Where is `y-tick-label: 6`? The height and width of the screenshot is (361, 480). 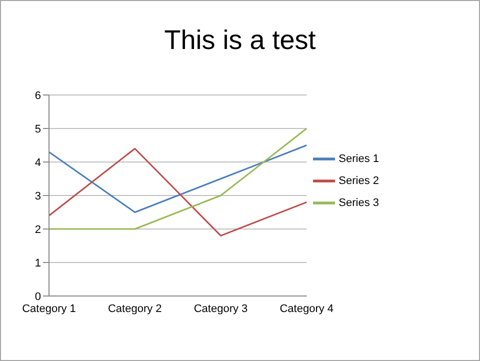 y-tick-label: 6 is located at coordinates (37, 96).